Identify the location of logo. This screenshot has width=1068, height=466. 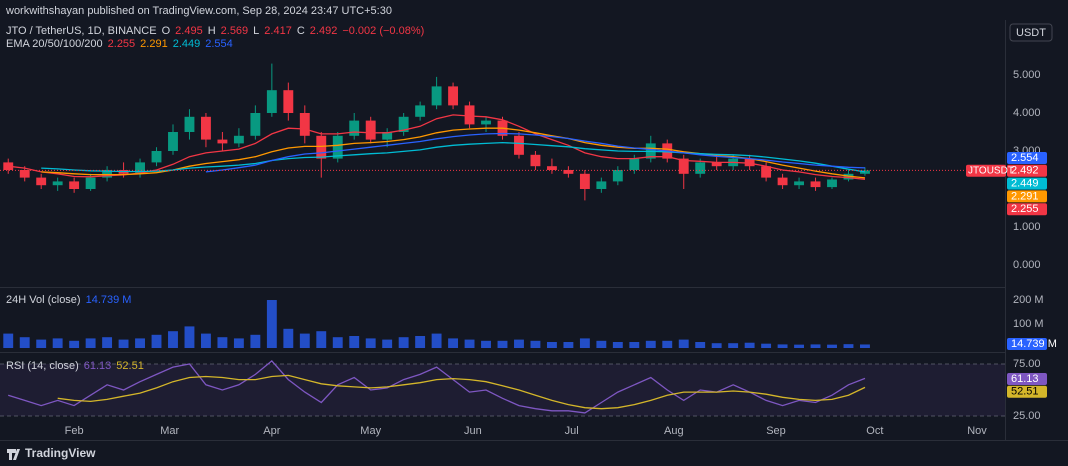
(13, 454).